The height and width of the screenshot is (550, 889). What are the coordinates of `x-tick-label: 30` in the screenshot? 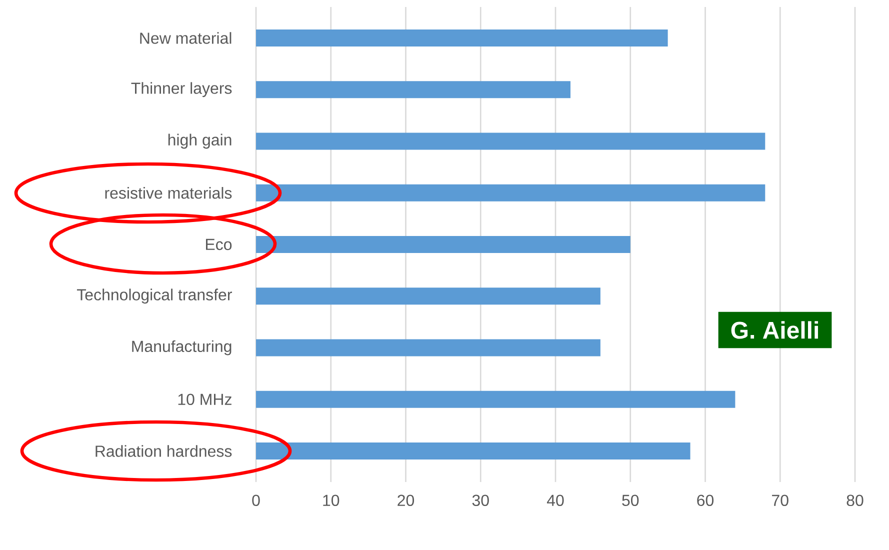 It's located at (480, 500).